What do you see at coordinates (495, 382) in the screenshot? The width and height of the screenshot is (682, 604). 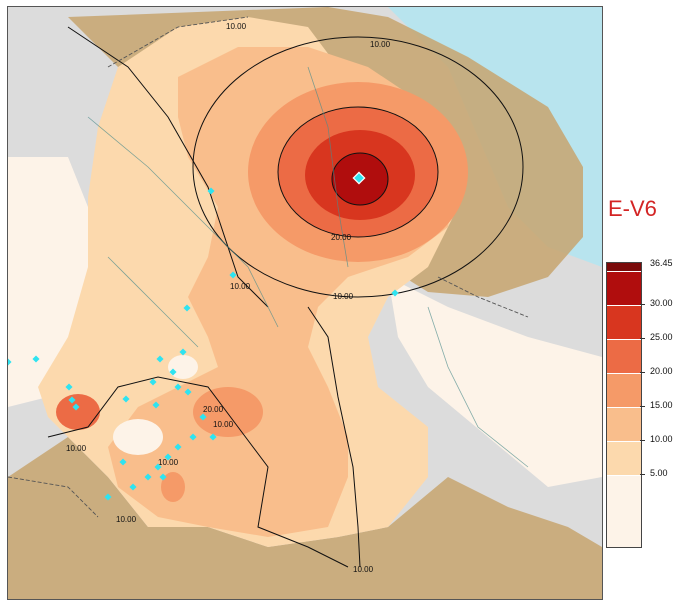 I see `zone-east-light` at bounding box center [495, 382].